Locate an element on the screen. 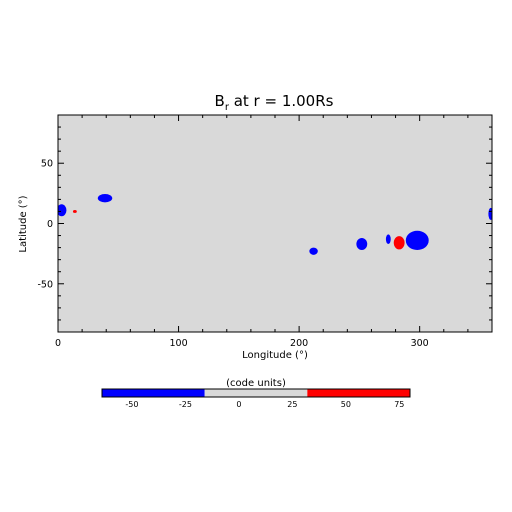 The height and width of the screenshot is (512, 512). feature-1-negative is located at coordinates (62, 210).